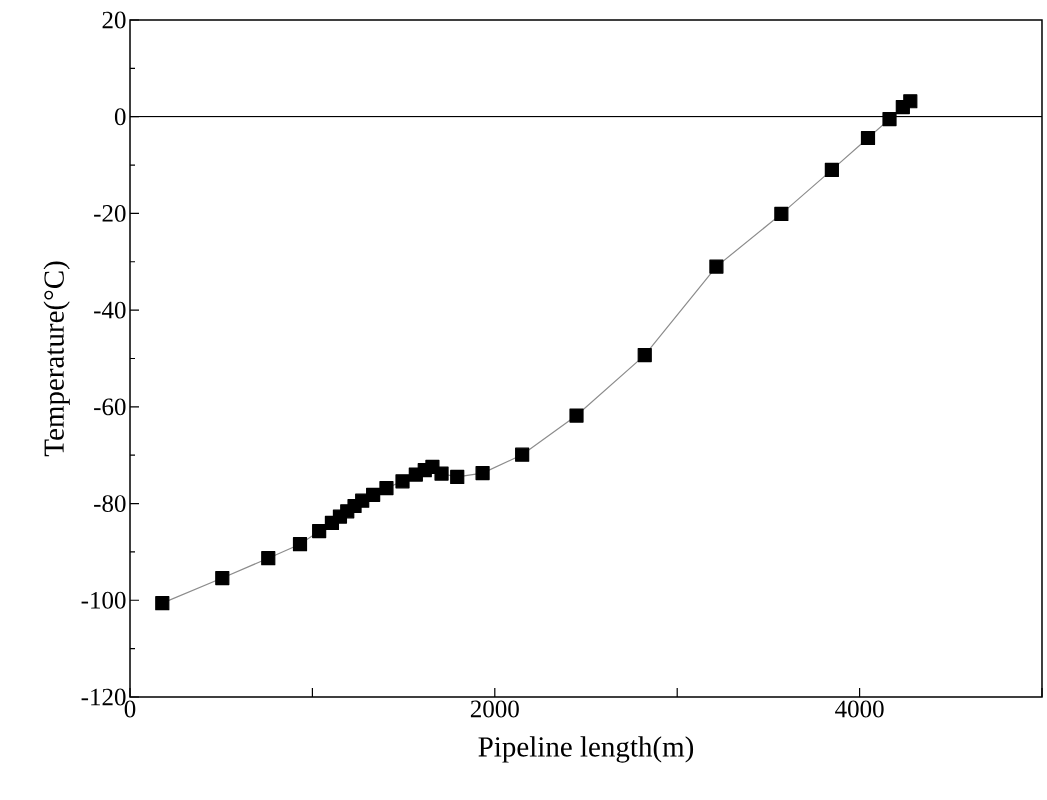 The image size is (1047, 800). Describe the element at coordinates (114, 20) in the screenshot. I see `y-tick-label: 20` at that location.